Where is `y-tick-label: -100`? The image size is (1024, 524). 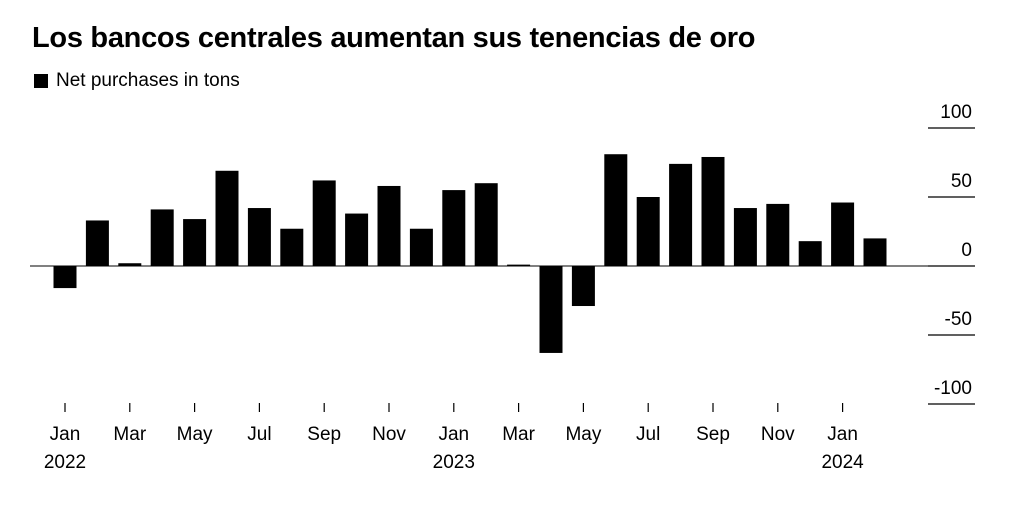
y-tick-label: -100 is located at coordinates (953, 388).